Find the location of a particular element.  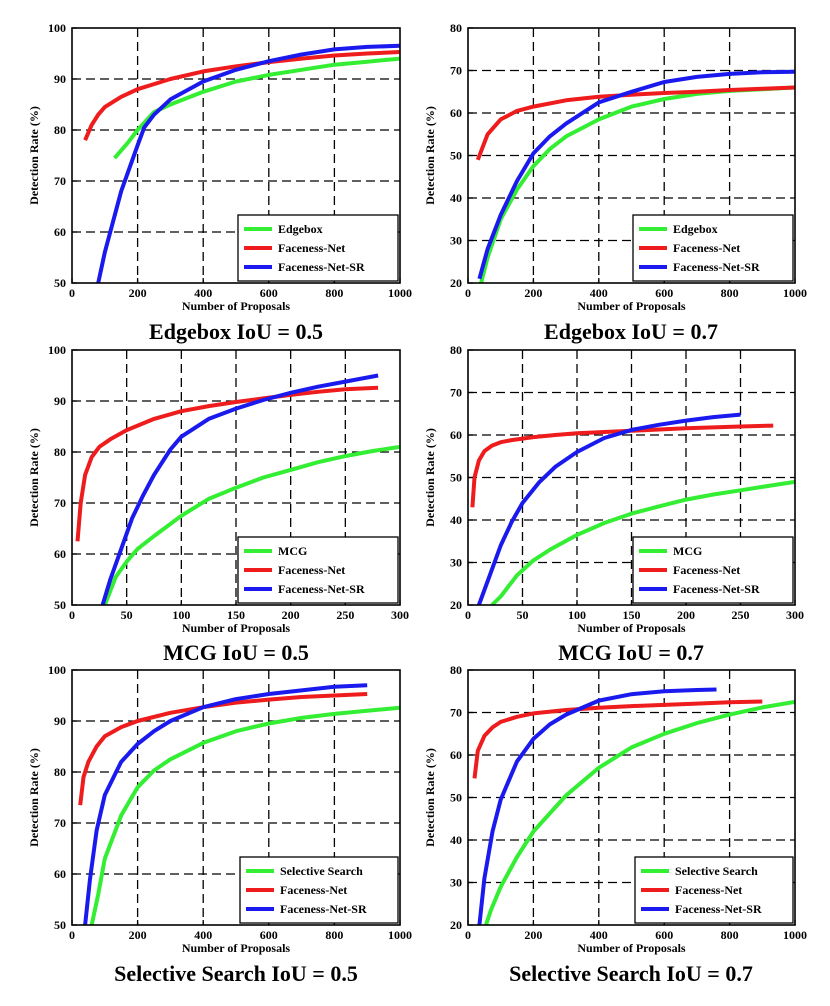

x-tick-label: 300 is located at coordinates (795, 615).